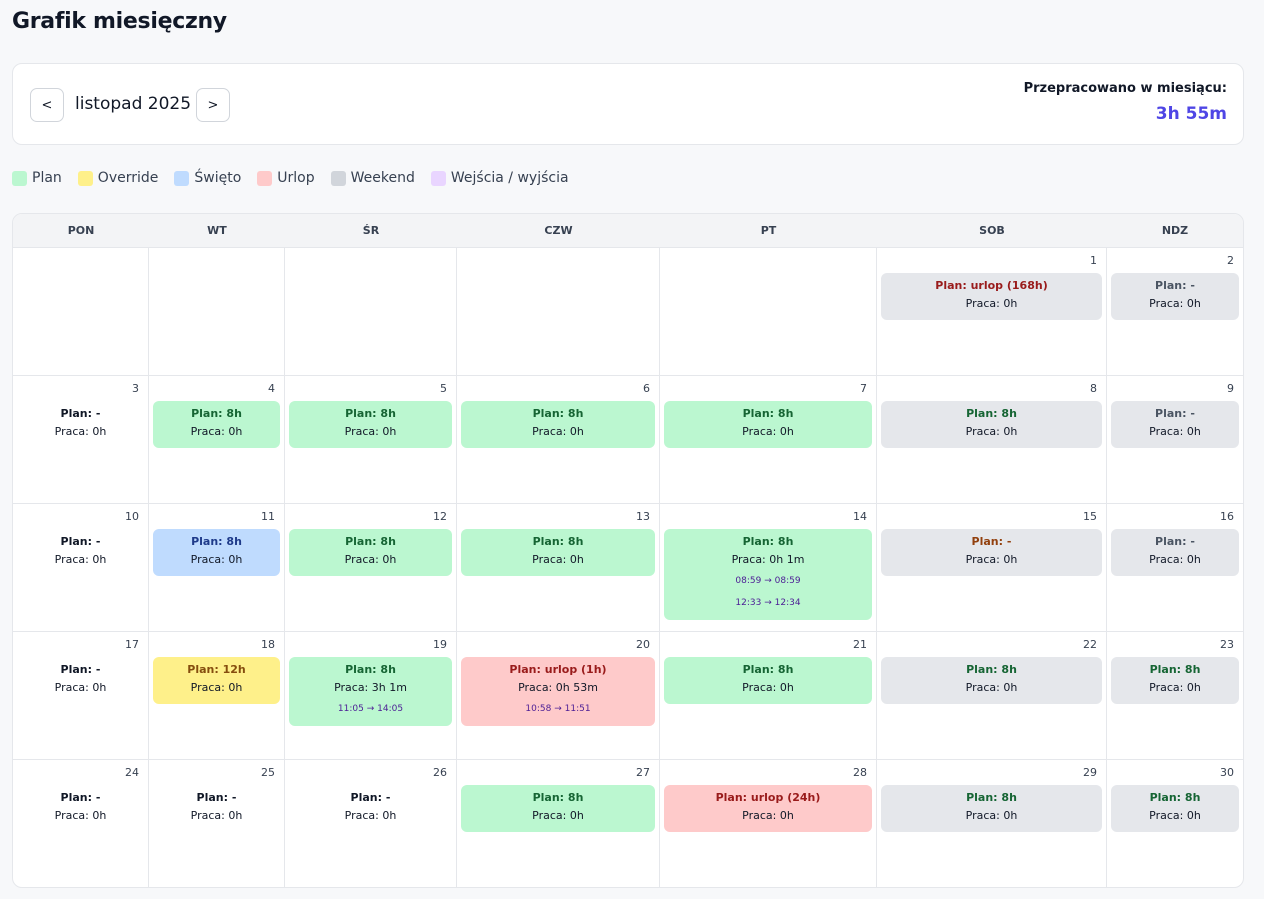 The image size is (1264, 899). What do you see at coordinates (860, 516) in the screenshot?
I see `day-number: 14` at bounding box center [860, 516].